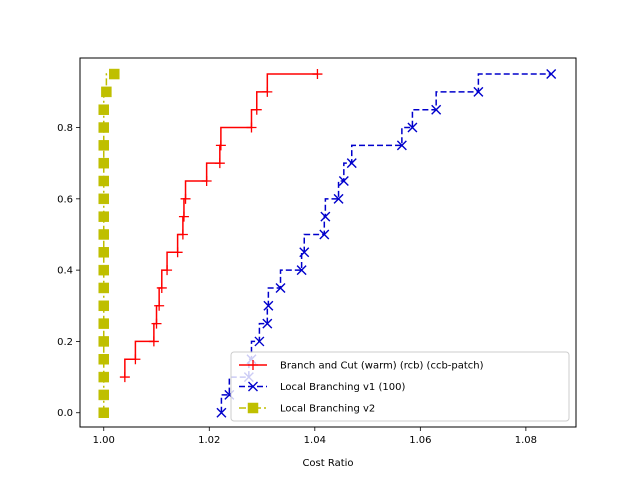 The image size is (640, 480). I want to click on legend-box, so click(400, 386).